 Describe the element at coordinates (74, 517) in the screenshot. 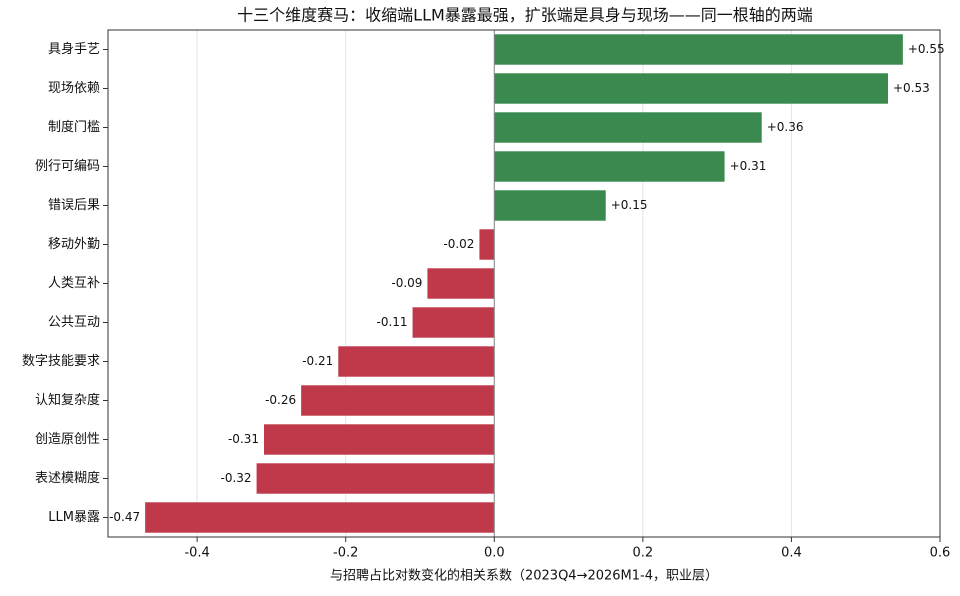

I see `y-tick-label: LLM暴露` at that location.